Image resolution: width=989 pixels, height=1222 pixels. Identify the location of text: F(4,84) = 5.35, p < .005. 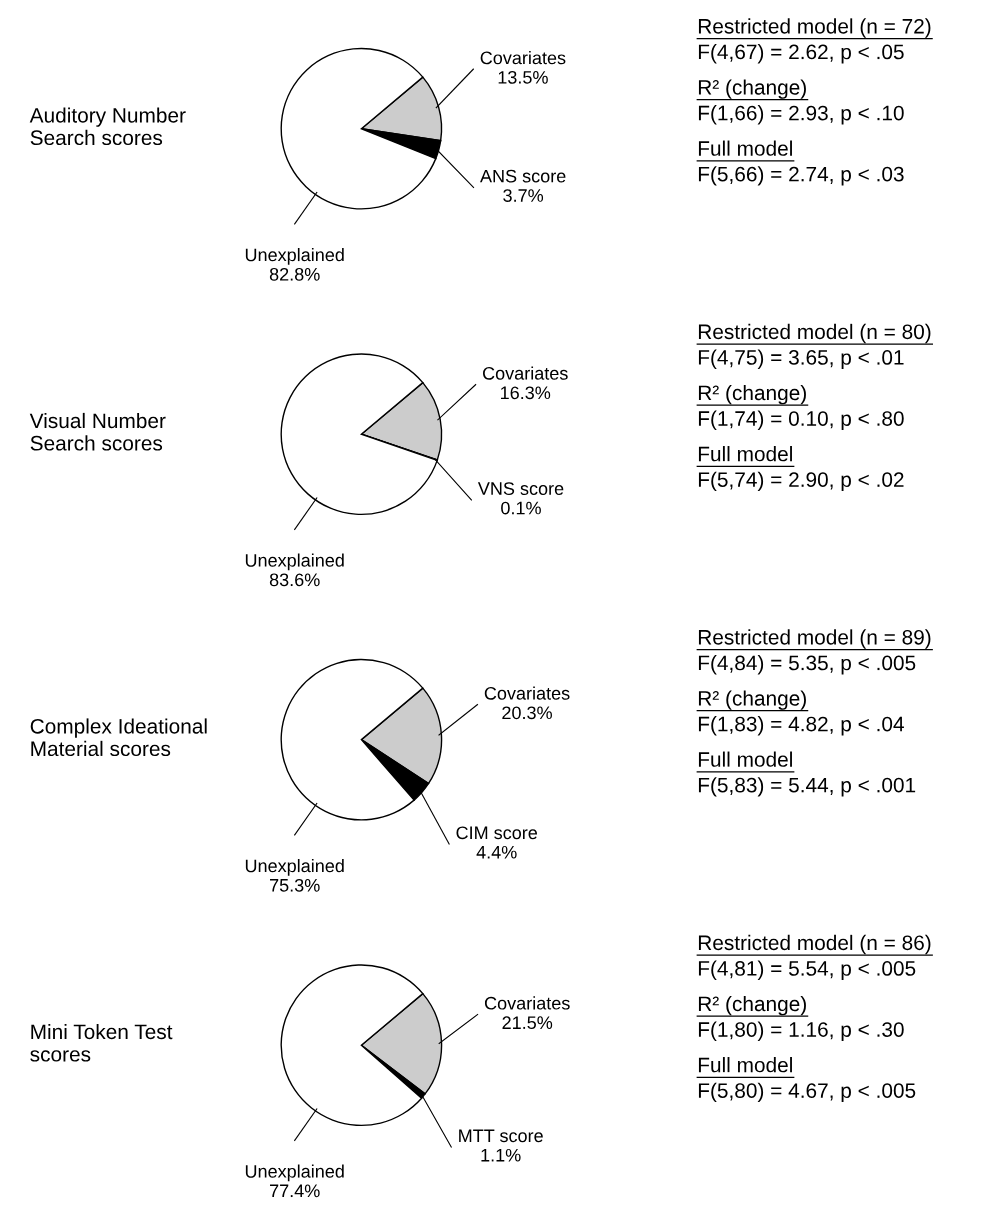
(807, 664).